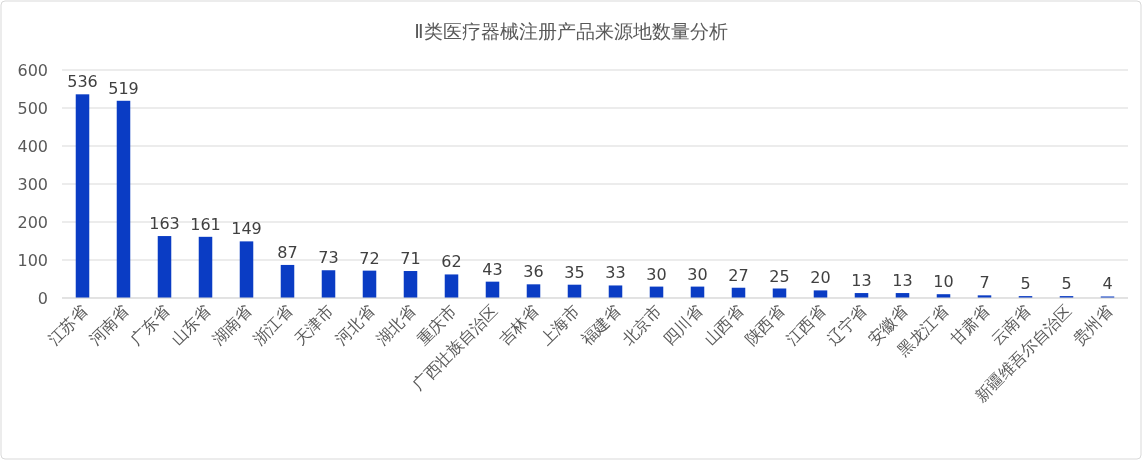  I want to click on data-label: 71, so click(410, 259).